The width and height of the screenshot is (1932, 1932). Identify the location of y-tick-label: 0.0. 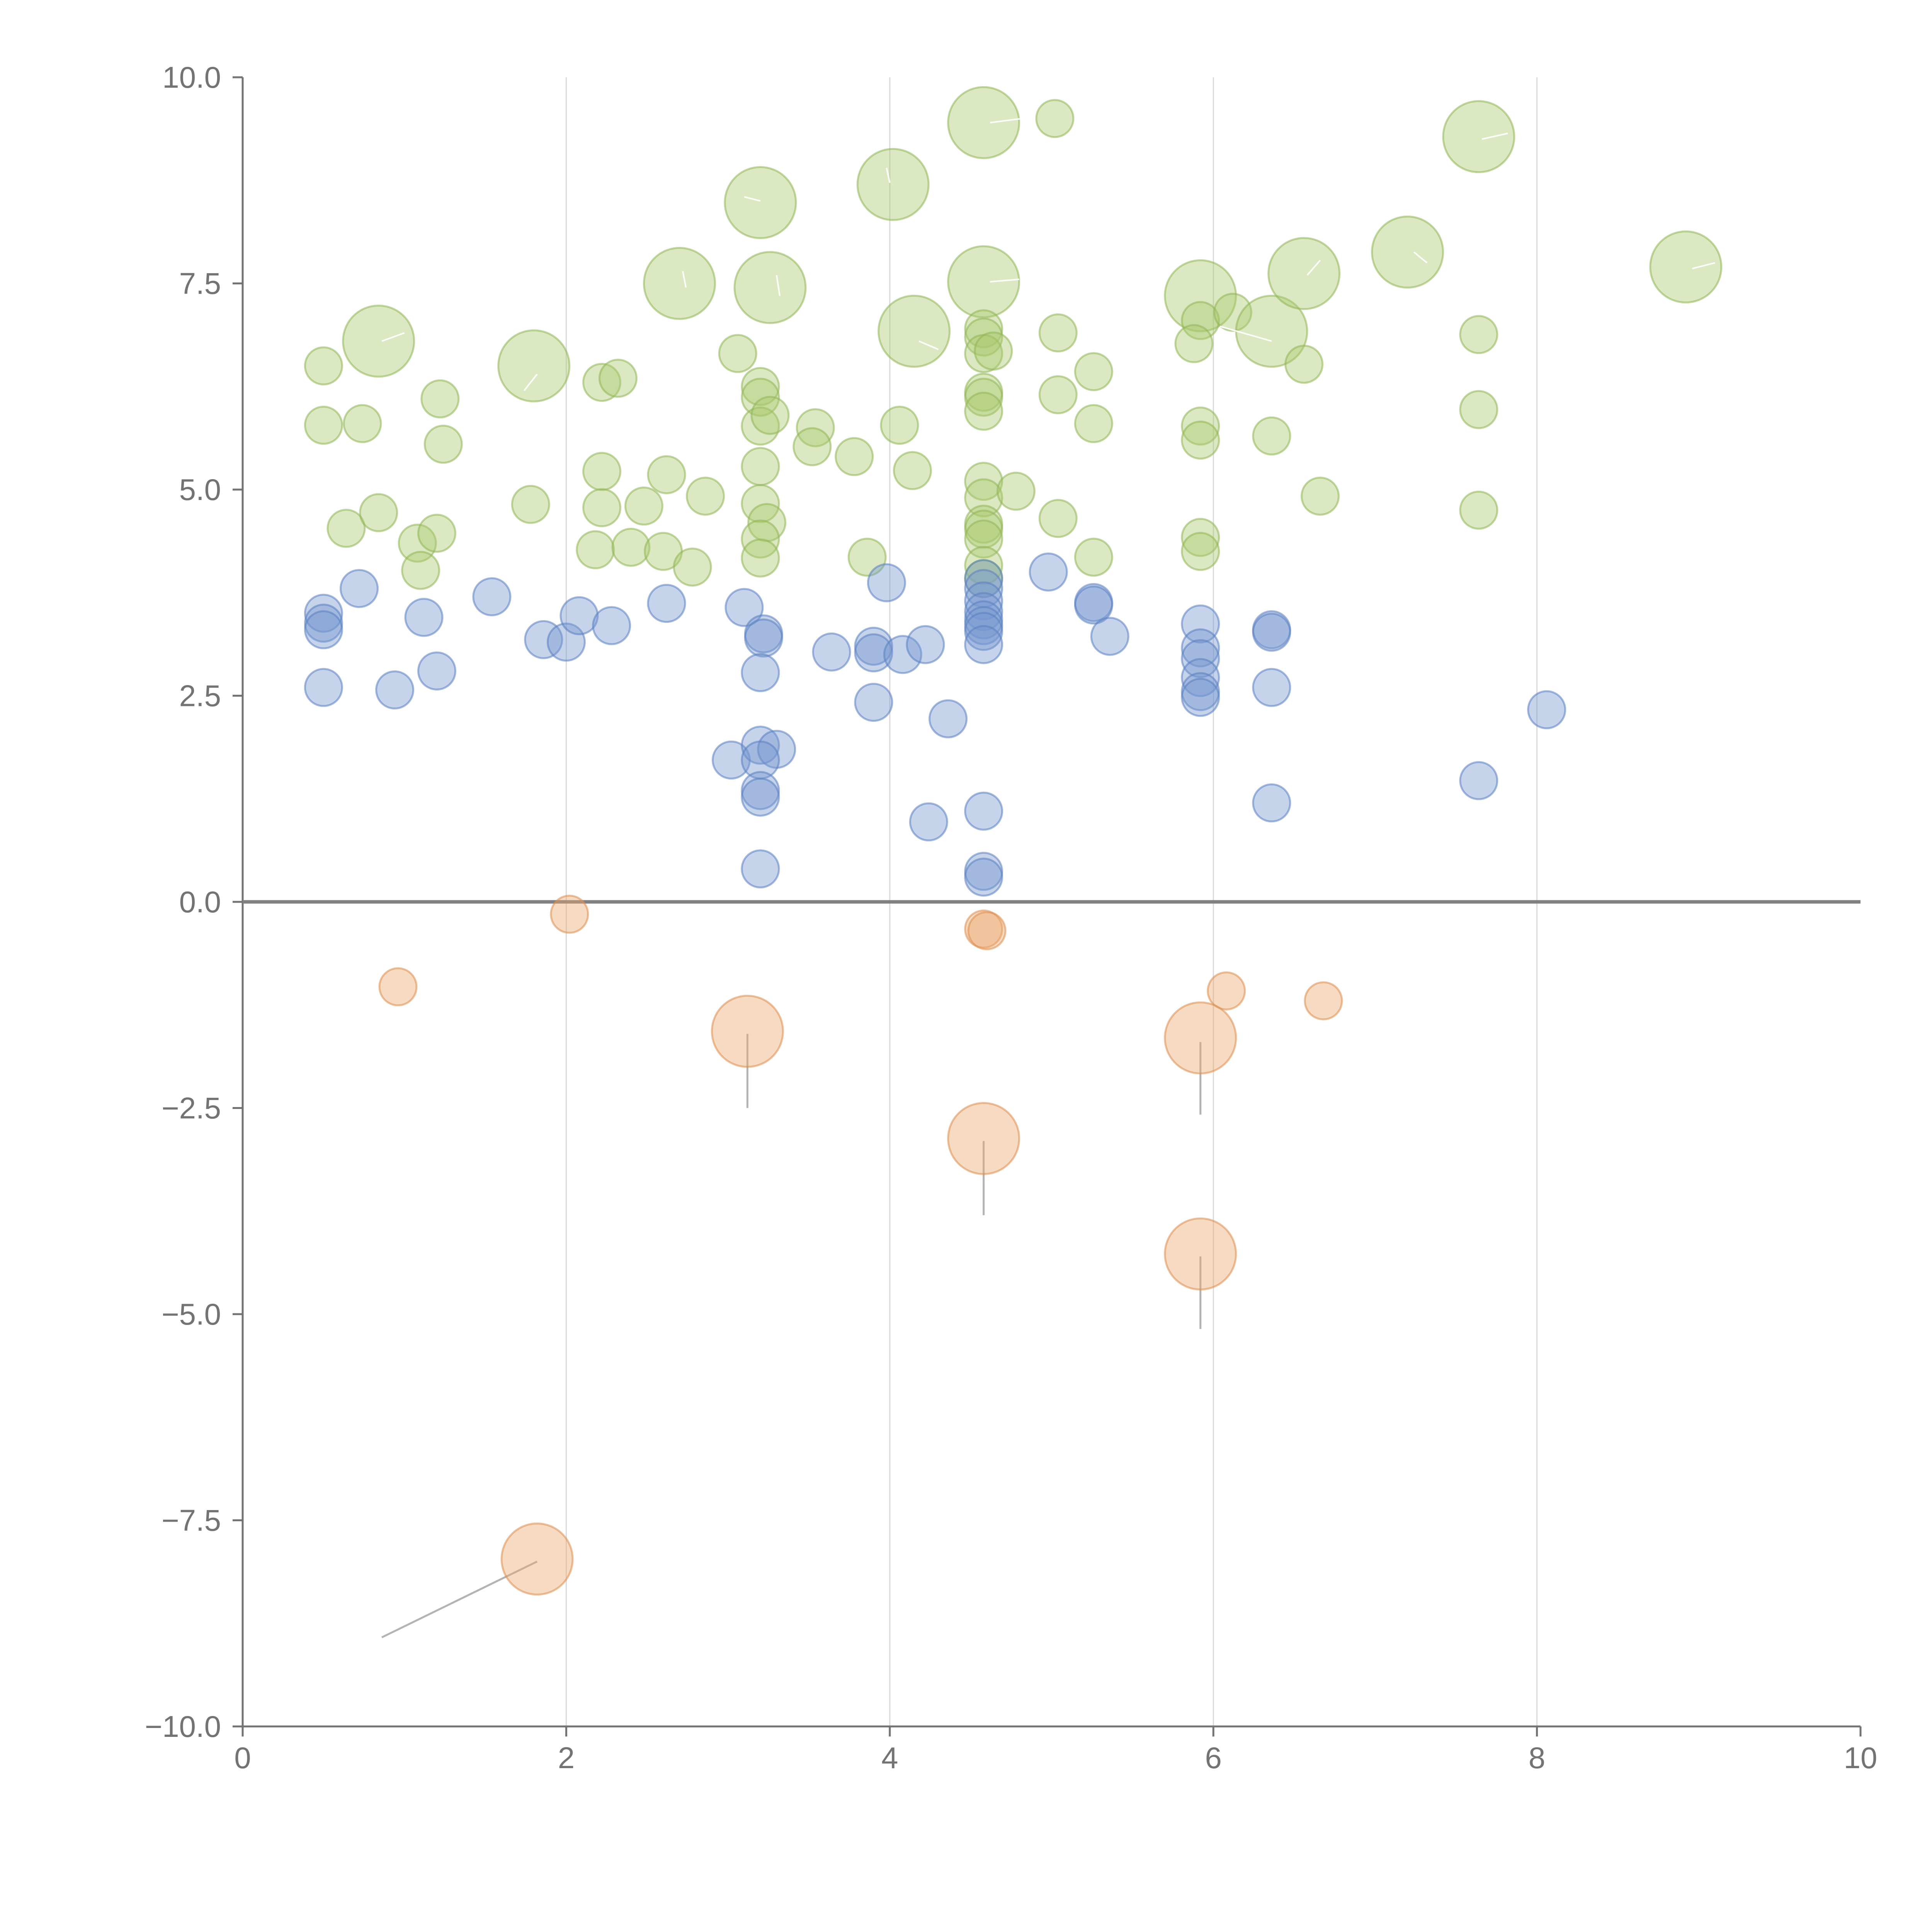
(200, 902).